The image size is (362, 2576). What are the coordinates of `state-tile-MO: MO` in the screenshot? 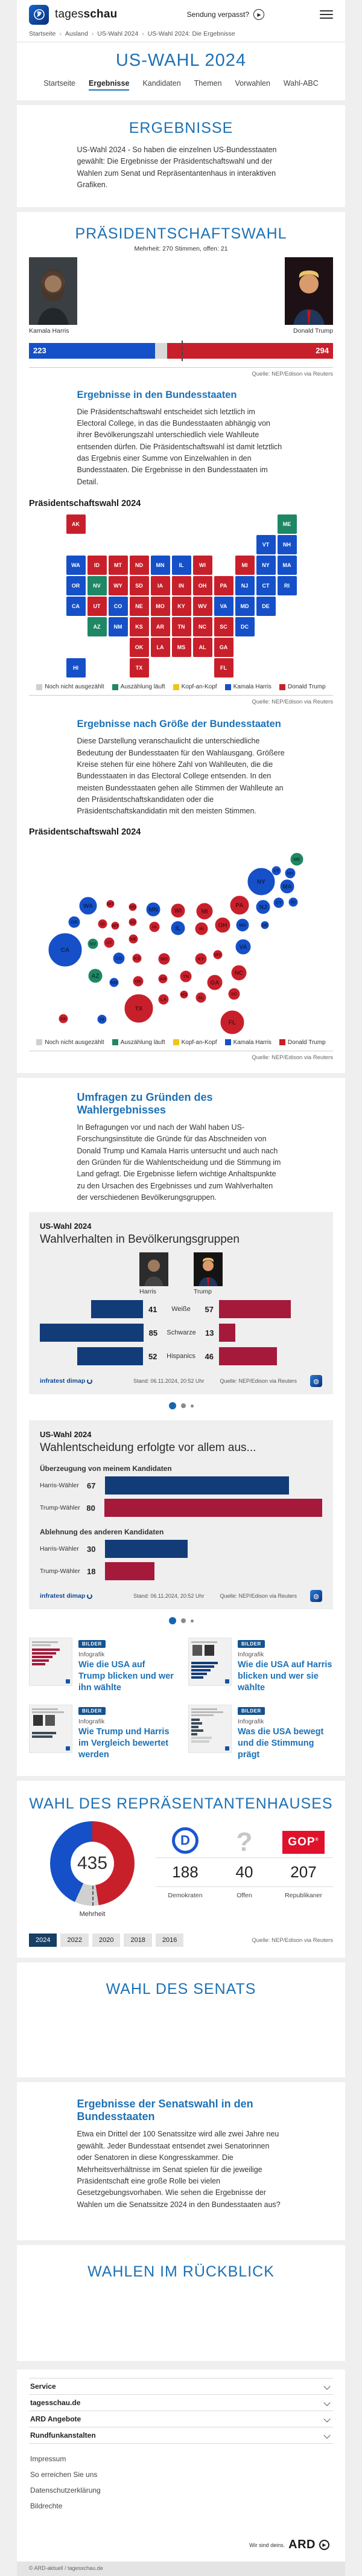 It's located at (160, 607).